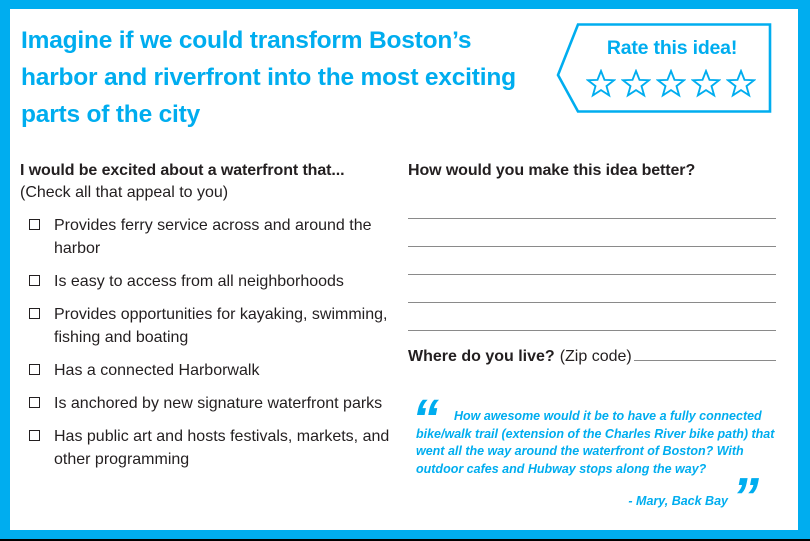 Image resolution: width=810 pixels, height=541 pixels. Describe the element at coordinates (704, 351) in the screenshot. I see `zip-code-field` at that location.